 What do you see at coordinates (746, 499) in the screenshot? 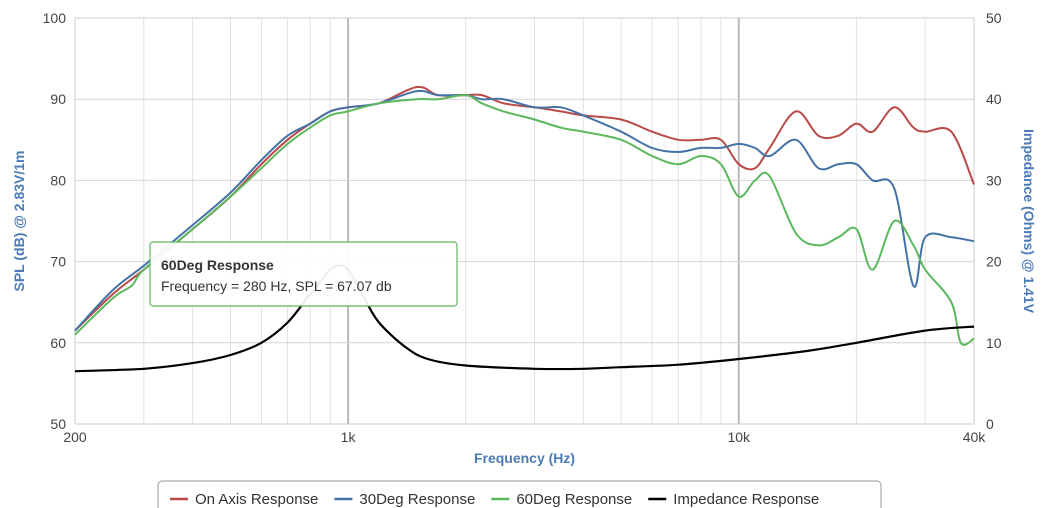
I see `legend-label: Impedance Response` at bounding box center [746, 499].